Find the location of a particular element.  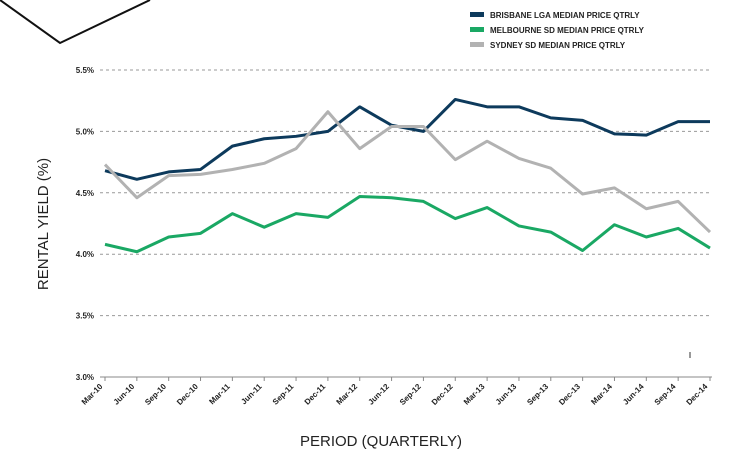

y-axis-title: RENTAL YIELD (%) is located at coordinates (43, 224).